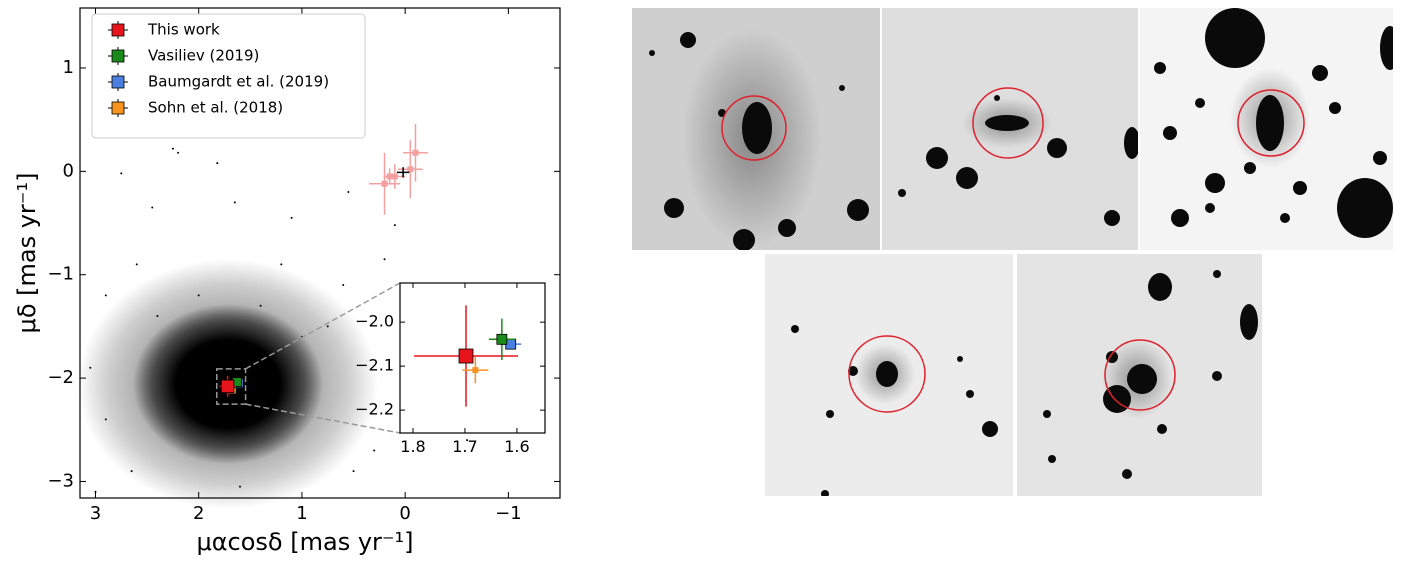 This screenshot has width=1413, height=563. I want to click on y-tick-label: −1, so click(60, 274).